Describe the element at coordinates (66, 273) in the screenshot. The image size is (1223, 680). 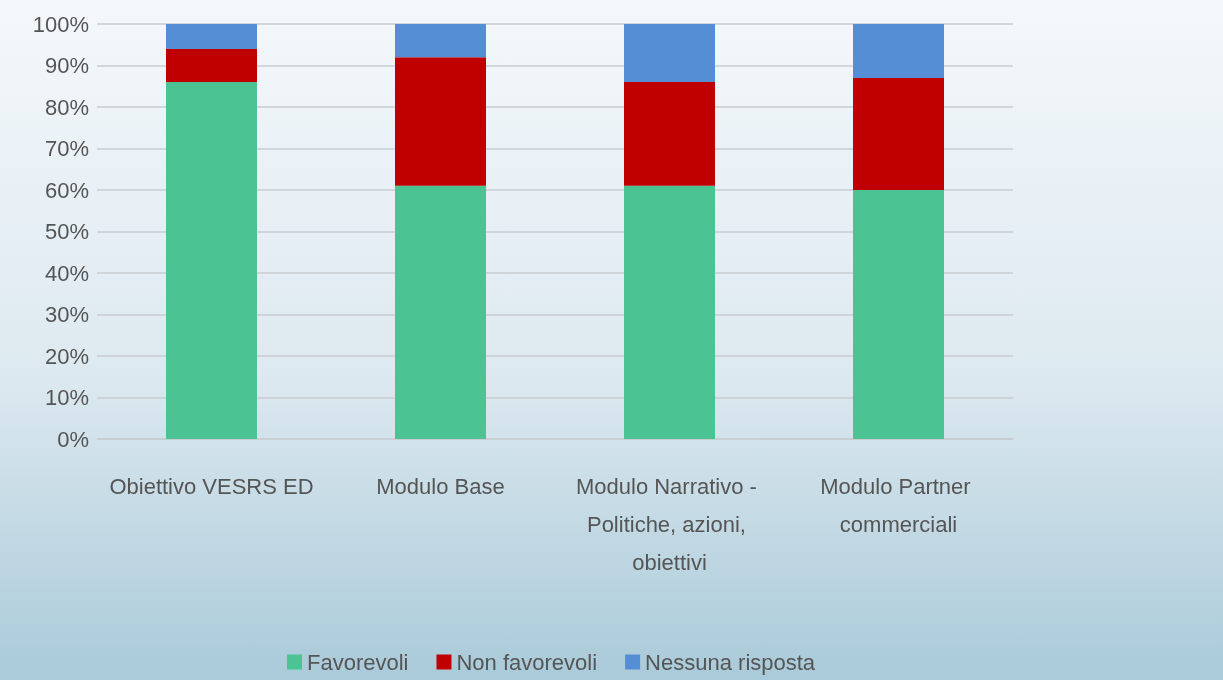
I see `y-tick-label: 40%` at that location.